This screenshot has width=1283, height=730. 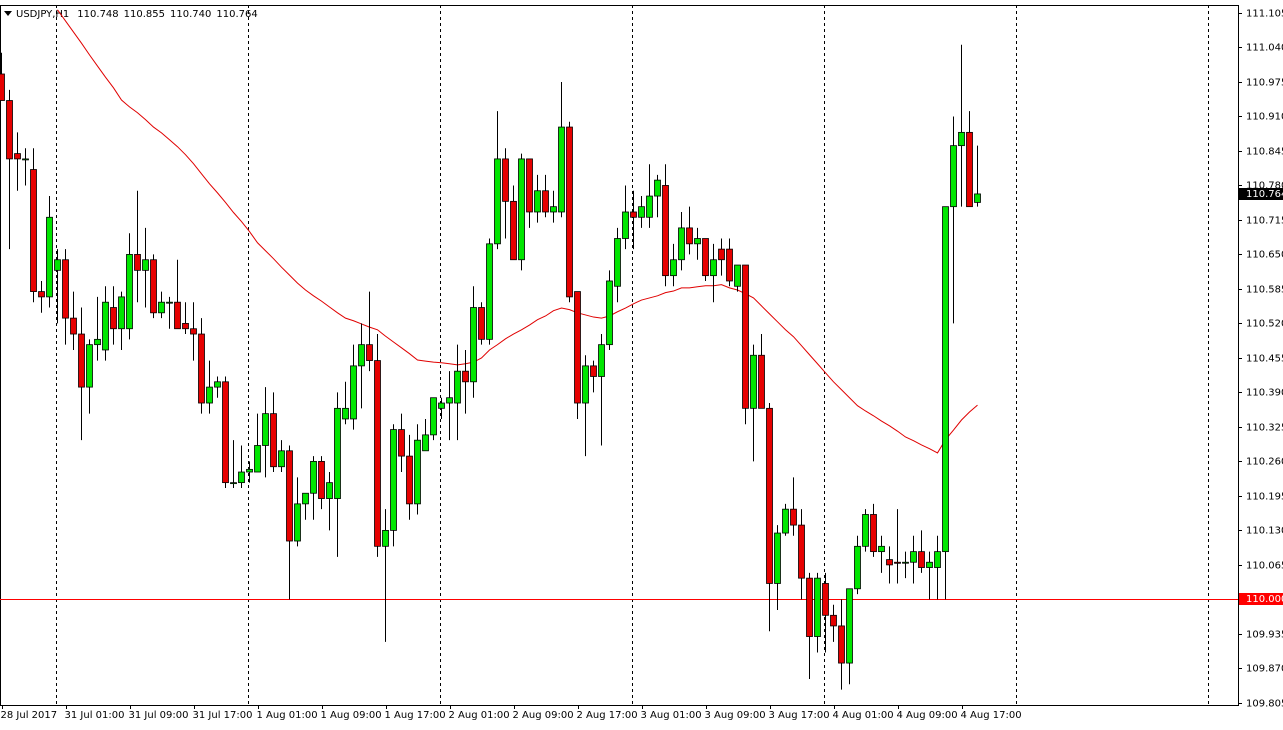 What do you see at coordinates (1264, 152) in the screenshot?
I see `y-tick-label: 110.845` at bounding box center [1264, 152].